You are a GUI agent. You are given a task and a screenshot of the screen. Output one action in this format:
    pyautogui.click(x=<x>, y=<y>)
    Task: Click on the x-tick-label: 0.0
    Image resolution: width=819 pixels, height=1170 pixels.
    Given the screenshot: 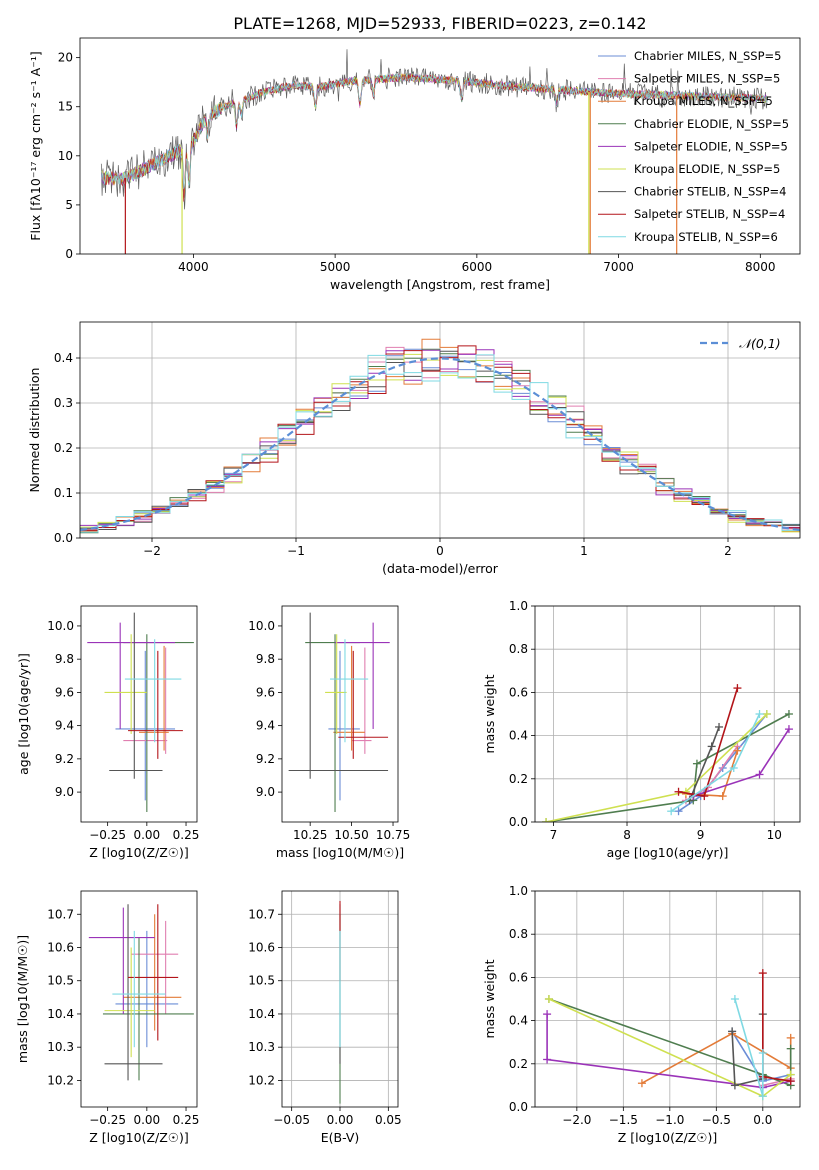 What is the action you would take?
    pyautogui.click(x=762, y=1120)
    